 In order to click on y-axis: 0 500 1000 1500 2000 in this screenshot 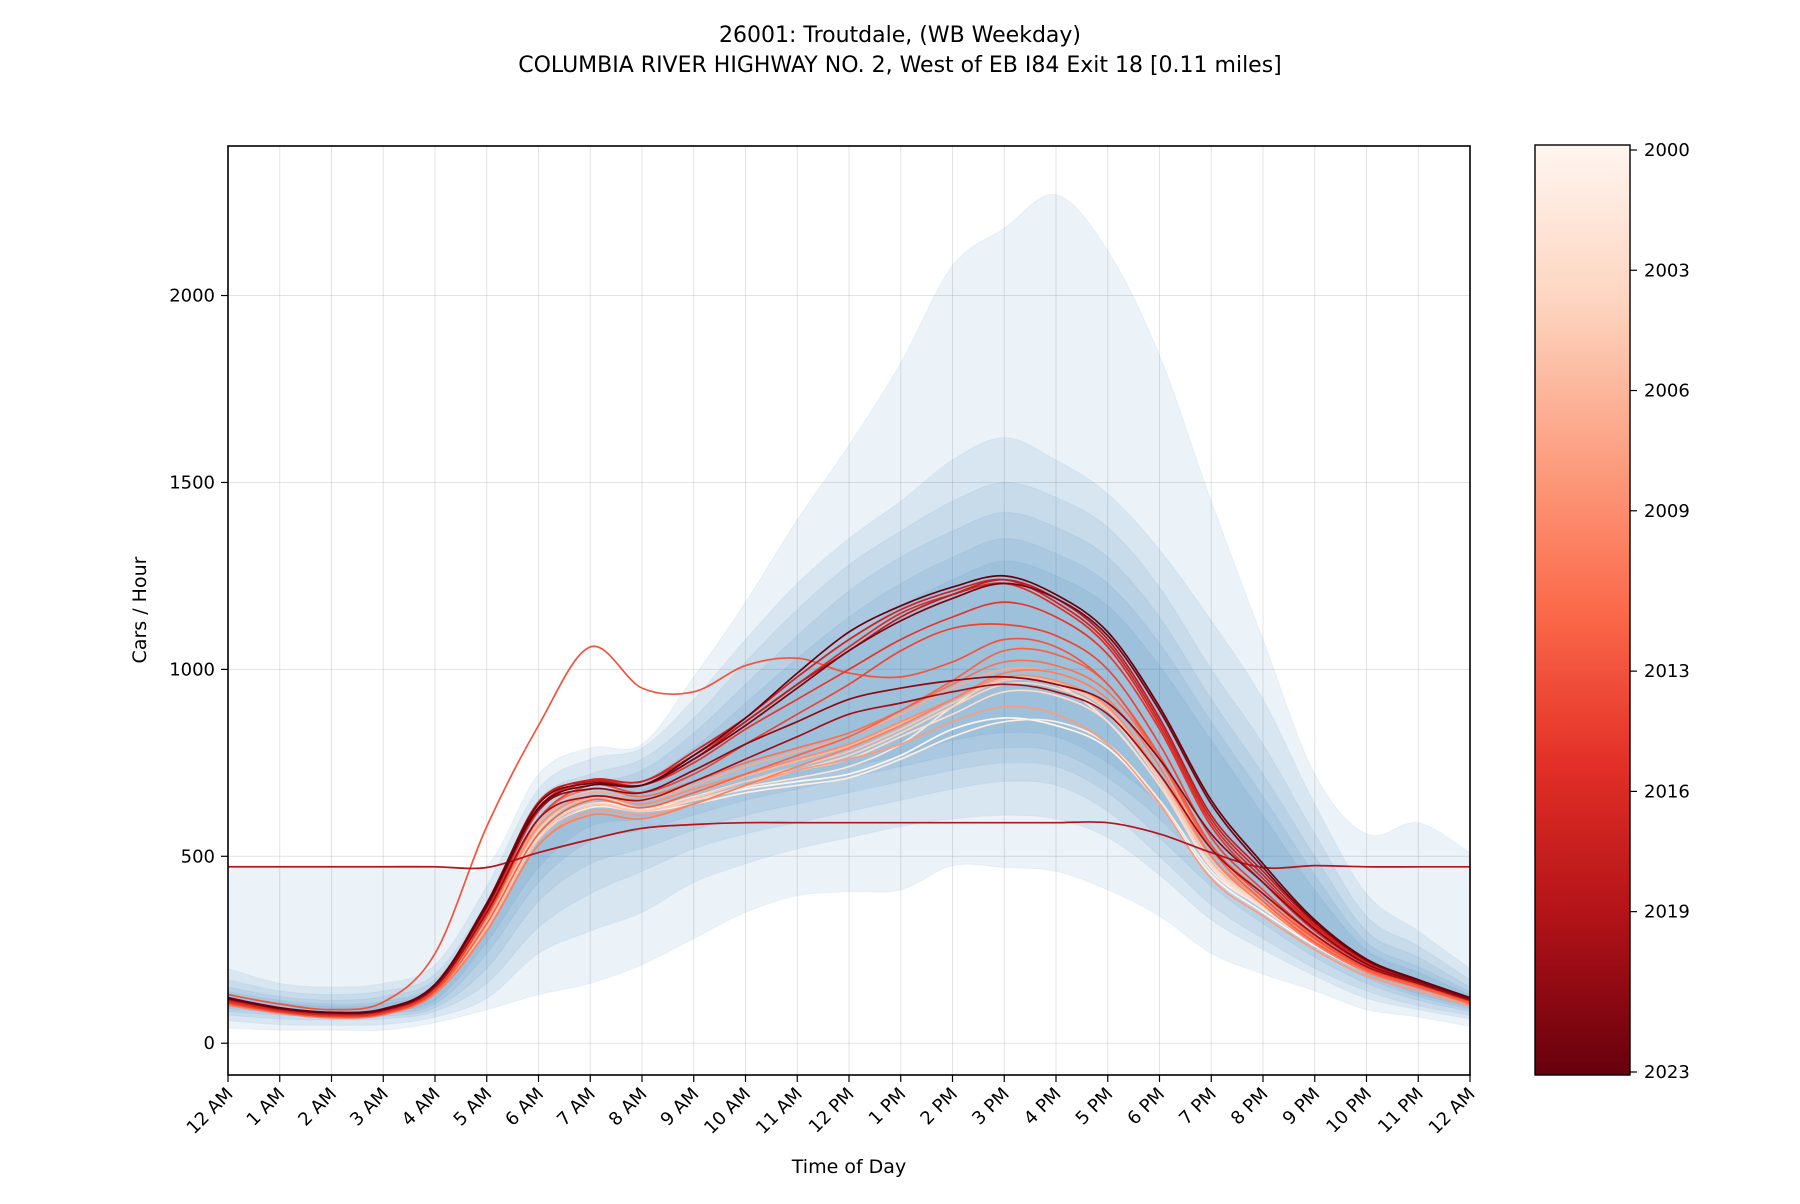, I will do `click(198, 670)`.